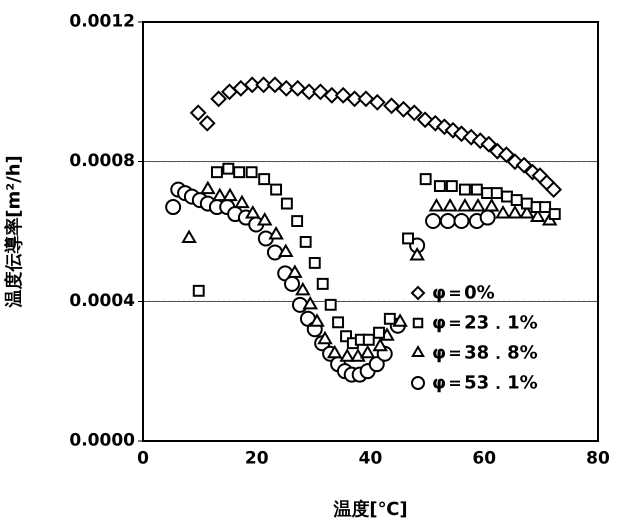  What do you see at coordinates (256, 458) in the screenshot?
I see `x-tick-label: 20` at bounding box center [256, 458].